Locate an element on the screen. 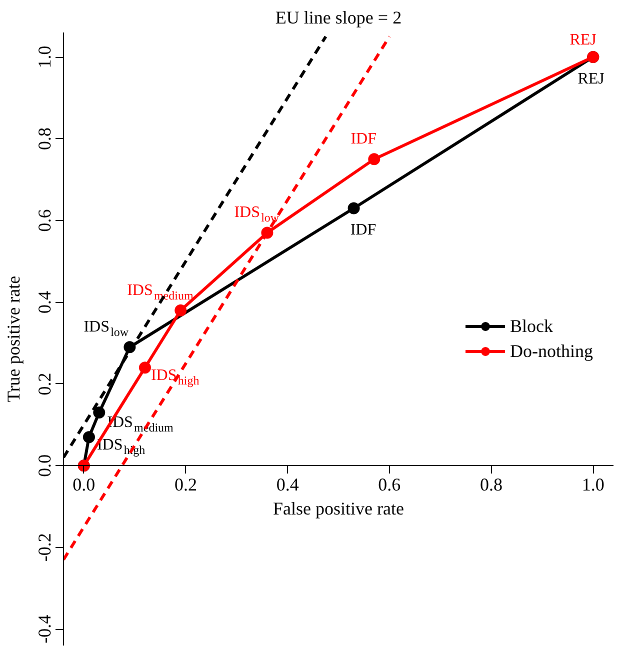  x-axis-title: False positive rate is located at coordinates (338, 508).